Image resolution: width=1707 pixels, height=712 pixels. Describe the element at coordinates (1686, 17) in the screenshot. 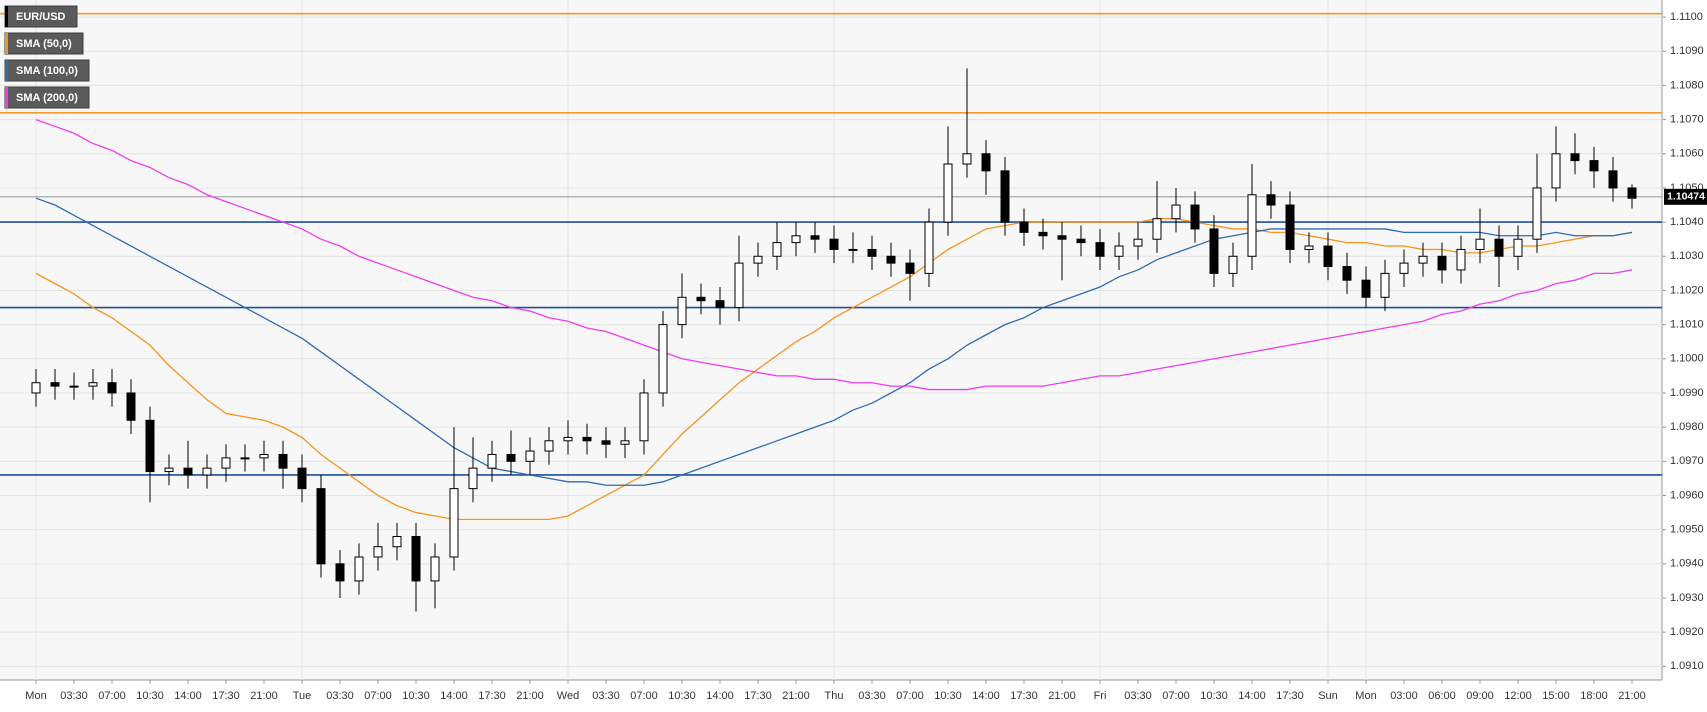

I see `y-tick-label: 1.1100` at that location.